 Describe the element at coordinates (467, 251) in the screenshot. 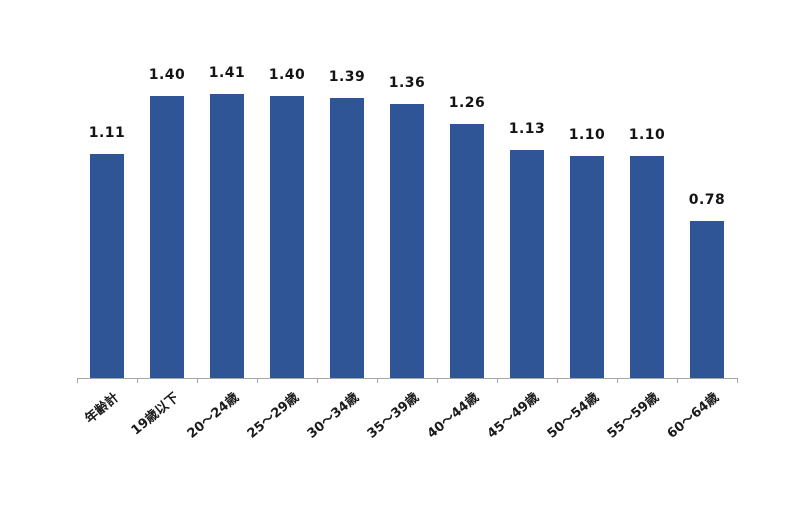

I see `bar-40〜44歳` at that location.